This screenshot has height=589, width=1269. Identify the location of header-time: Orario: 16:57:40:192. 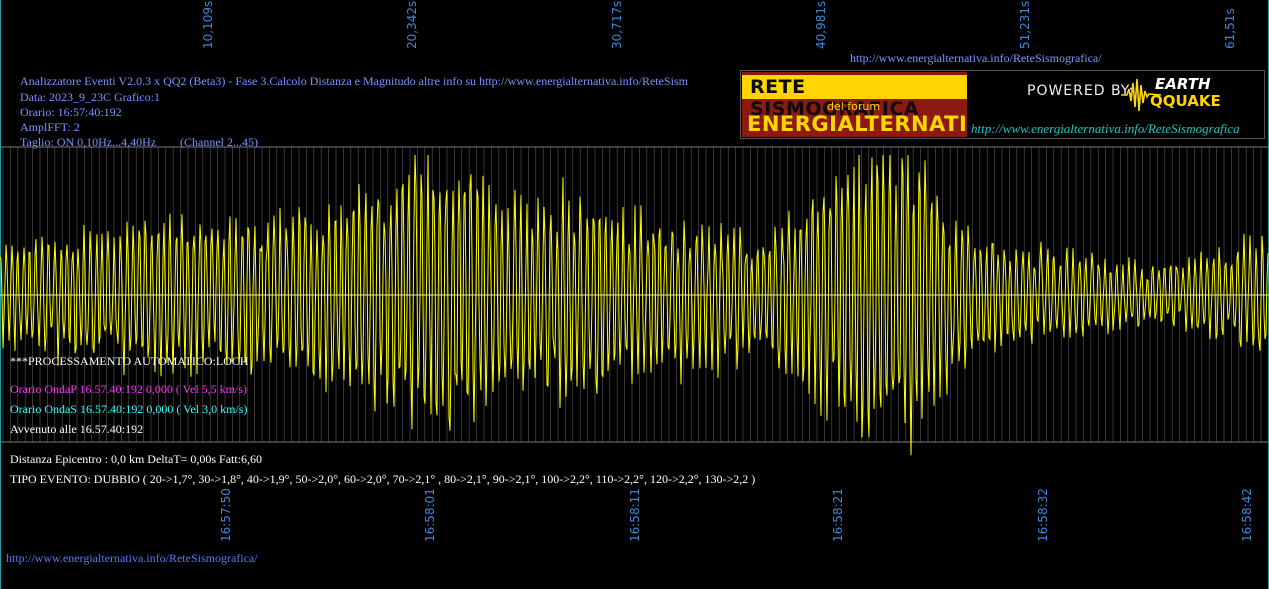
(71, 112).